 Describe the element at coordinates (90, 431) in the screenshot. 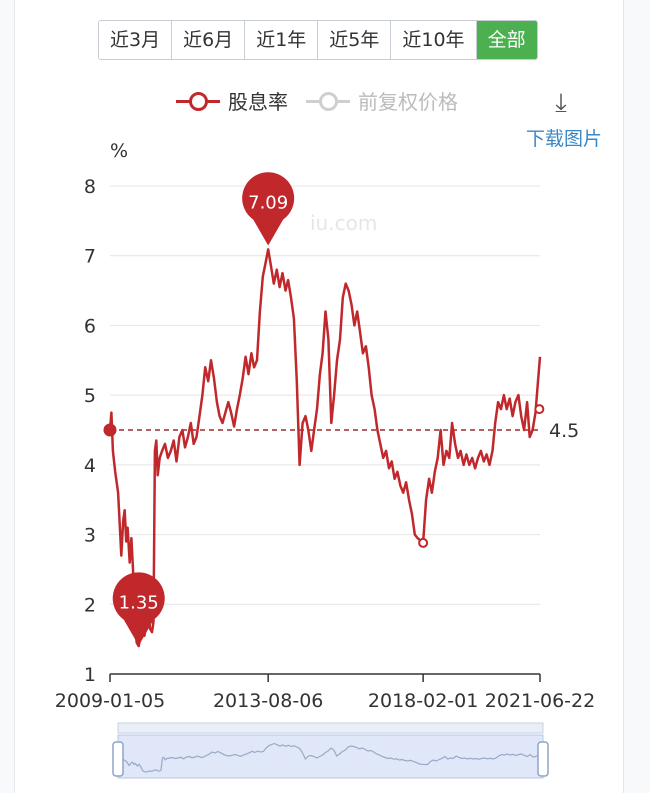

I see `y-axis: 1 2 3 4 5 6 7 8` at that location.